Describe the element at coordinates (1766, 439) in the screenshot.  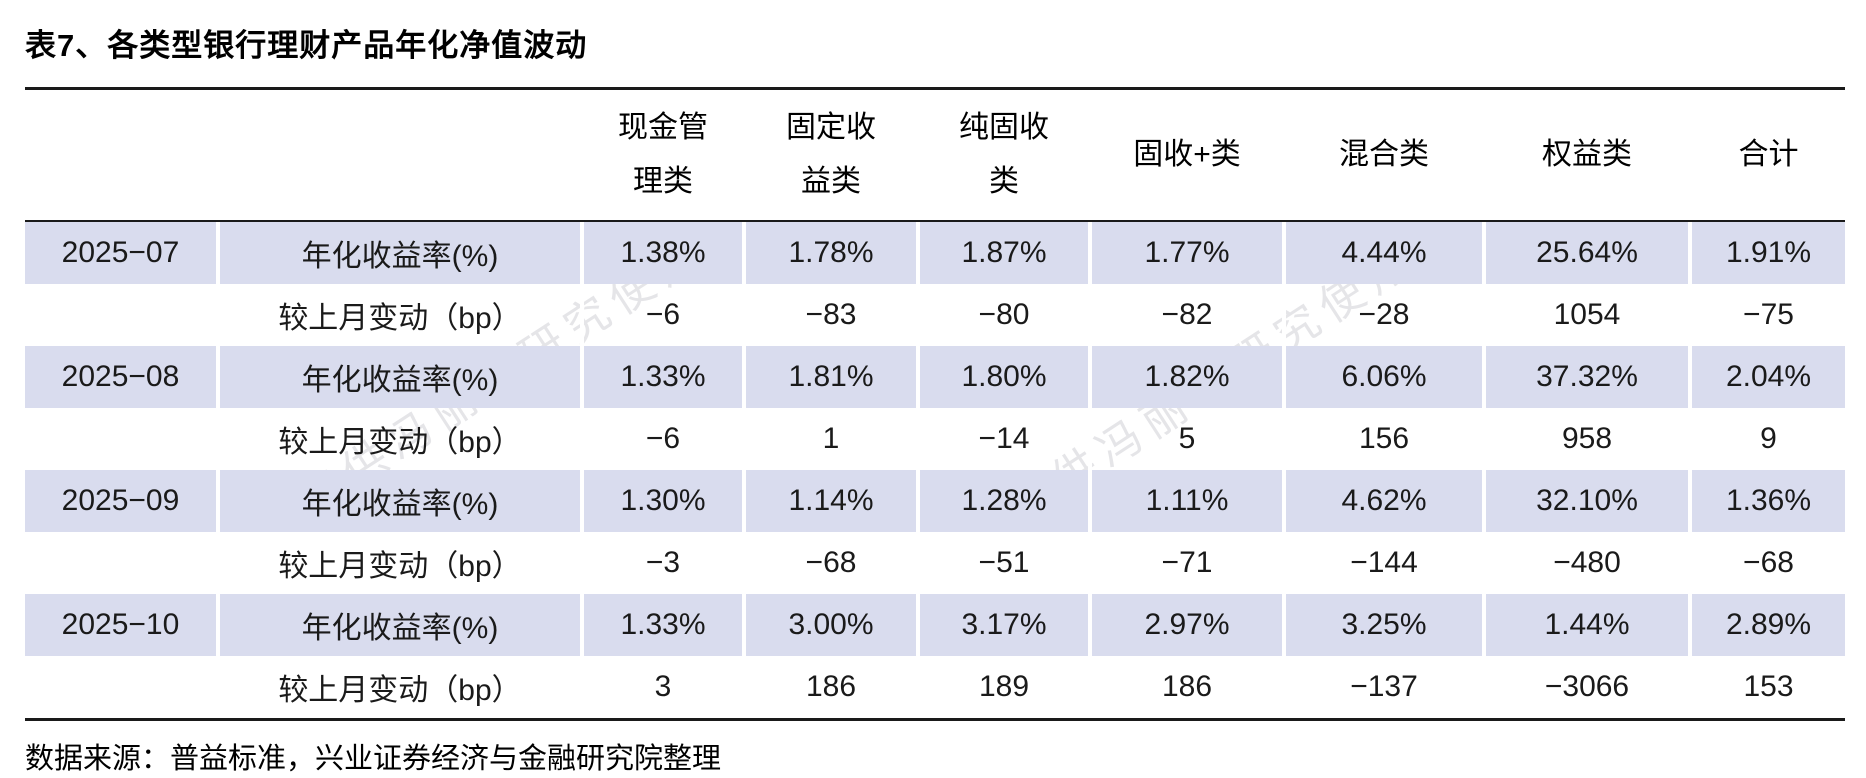
I see `value-cell: 9` at that location.